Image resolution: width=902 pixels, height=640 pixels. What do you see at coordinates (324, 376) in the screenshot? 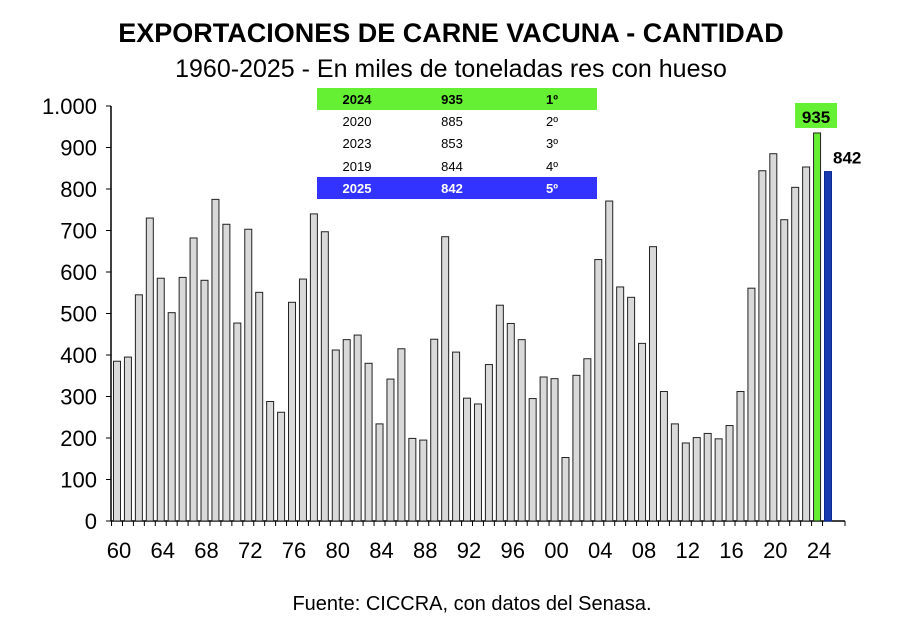
I see `bar-1979` at bounding box center [324, 376].